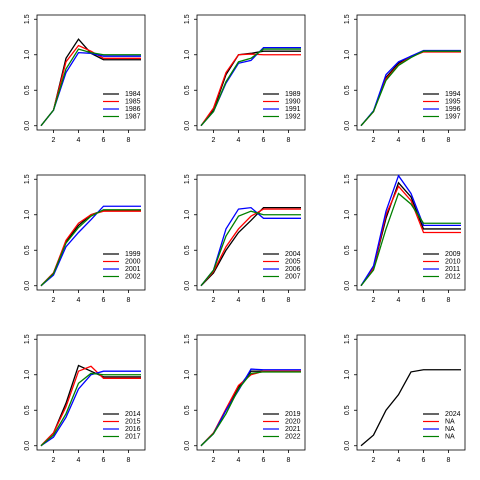 Image resolution: width=480 pixels, height=480 pixels. I want to click on legend-label: 1994, so click(453, 94).